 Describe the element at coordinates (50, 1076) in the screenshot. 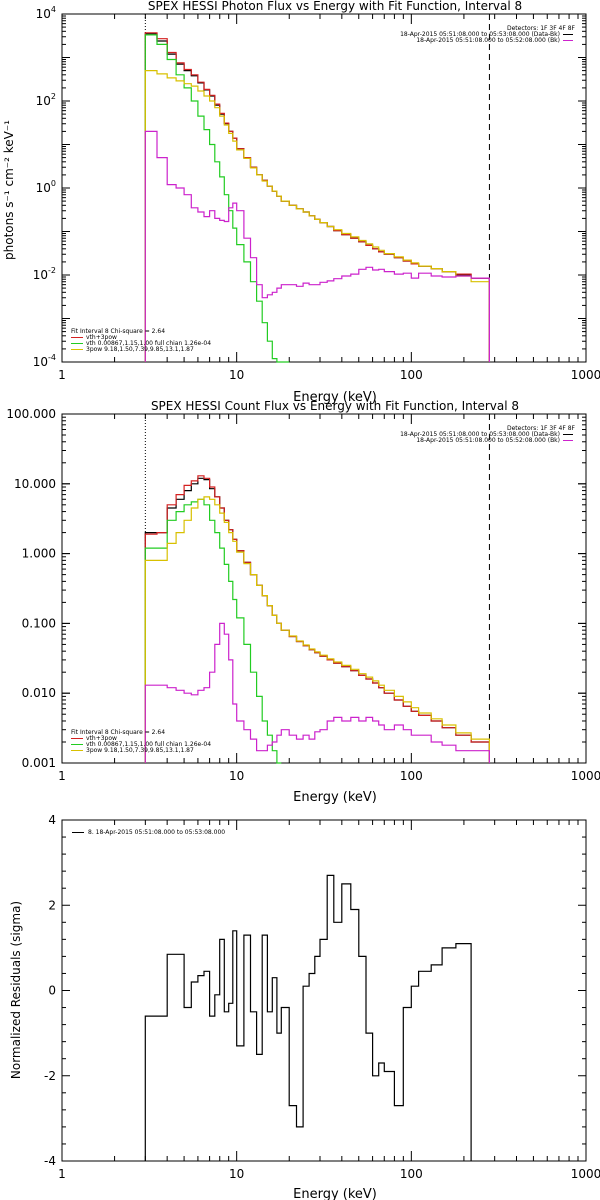

I see `resid-y-tick-label: -2` at that location.